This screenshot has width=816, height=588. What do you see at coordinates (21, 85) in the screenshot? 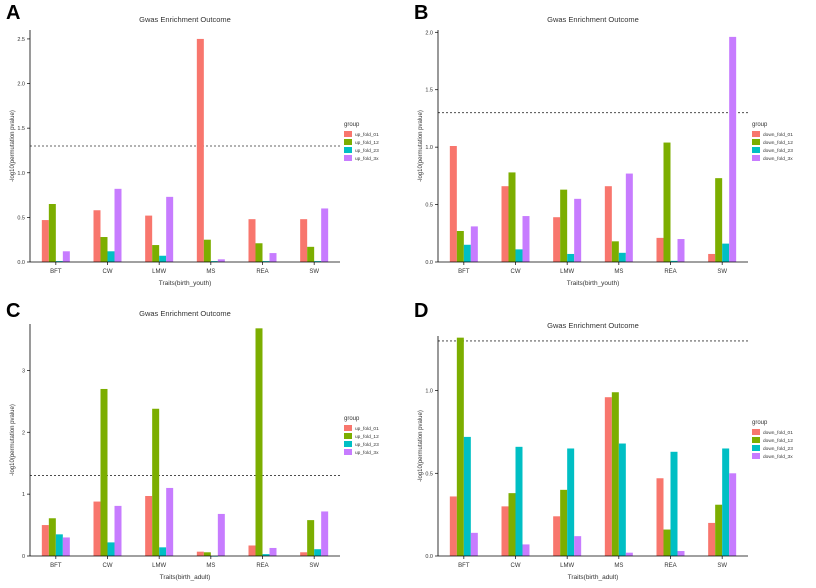
I see `y-tick-label: 2.0` at bounding box center [21, 85].